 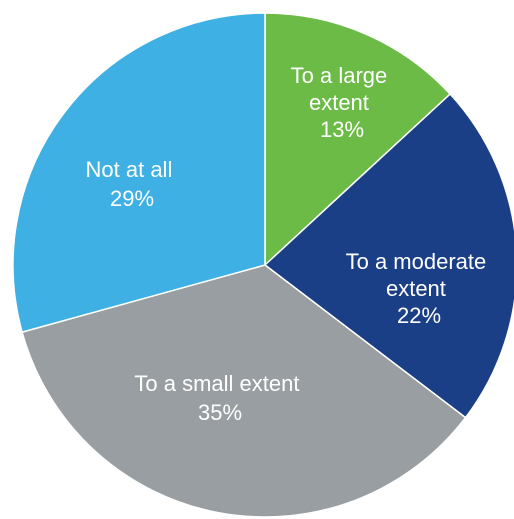 I want to click on slice-label-moderate-extent: To a moderate extent 22%, so click(x=419, y=288).